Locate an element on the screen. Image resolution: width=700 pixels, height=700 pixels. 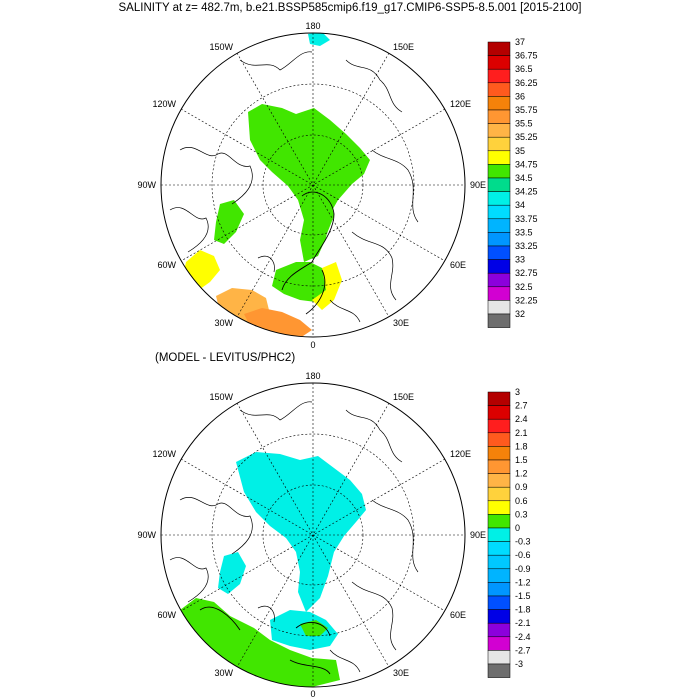
colorbar-tick-label: 34.25 is located at coordinates (526, 192).